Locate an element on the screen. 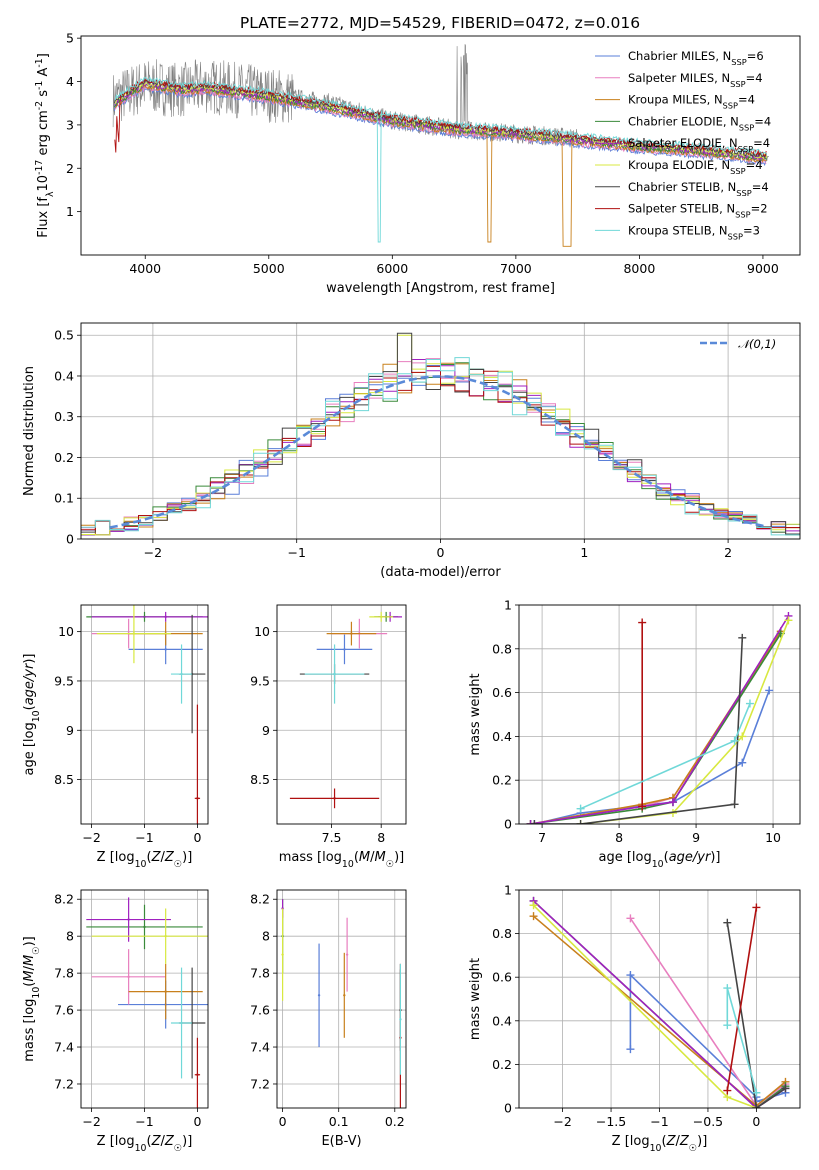  mass-vs-EBV-xtick-label: 0.1 is located at coordinates (339, 1121).